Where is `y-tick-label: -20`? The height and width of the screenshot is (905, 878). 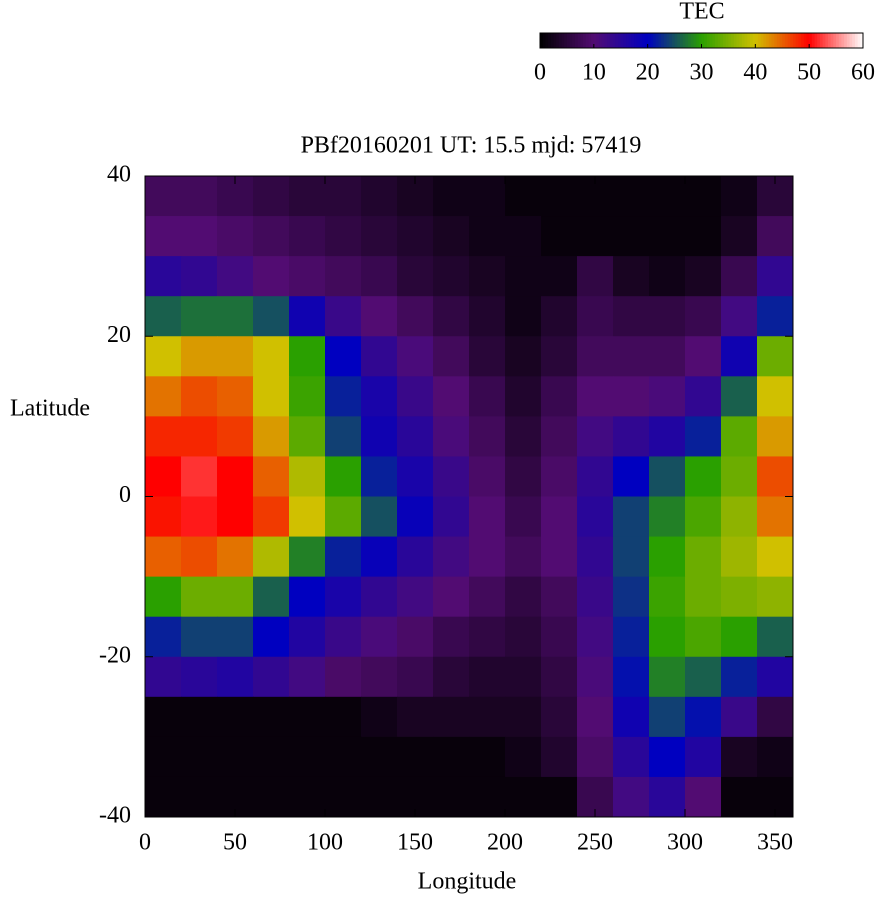
y-tick-label: -20 is located at coordinates (115, 655).